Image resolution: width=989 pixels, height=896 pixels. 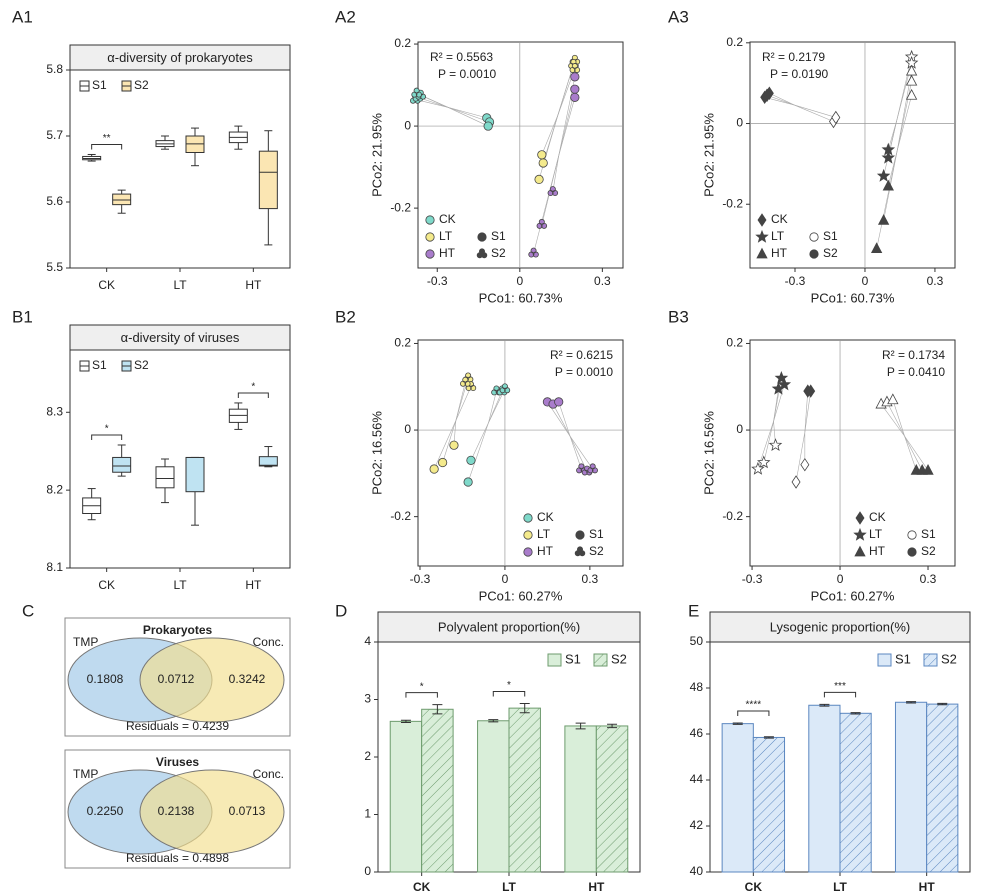 I want to click on annotation: P = 0.0410, so click(x=916, y=372).